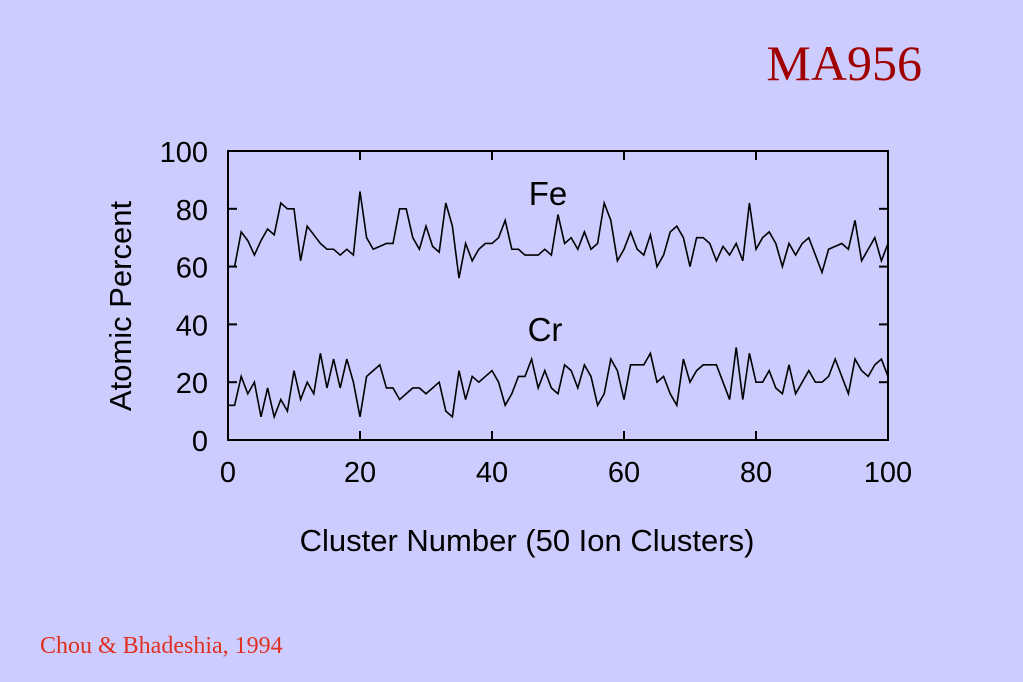 Image resolution: width=1023 pixels, height=682 pixels. What do you see at coordinates (888, 473) in the screenshot?
I see `x-tick-label: 100` at bounding box center [888, 473].